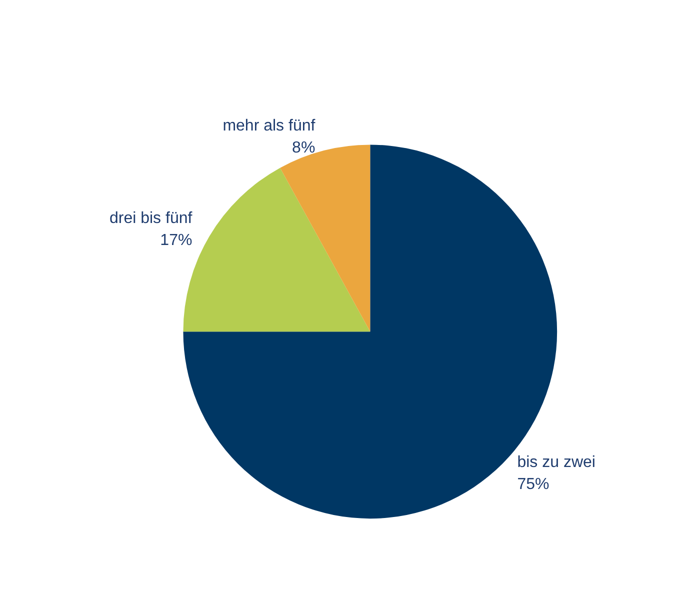 This screenshot has width=673, height=603. Describe the element at coordinates (176, 240) in the screenshot. I see `data-label: 17%` at that location.